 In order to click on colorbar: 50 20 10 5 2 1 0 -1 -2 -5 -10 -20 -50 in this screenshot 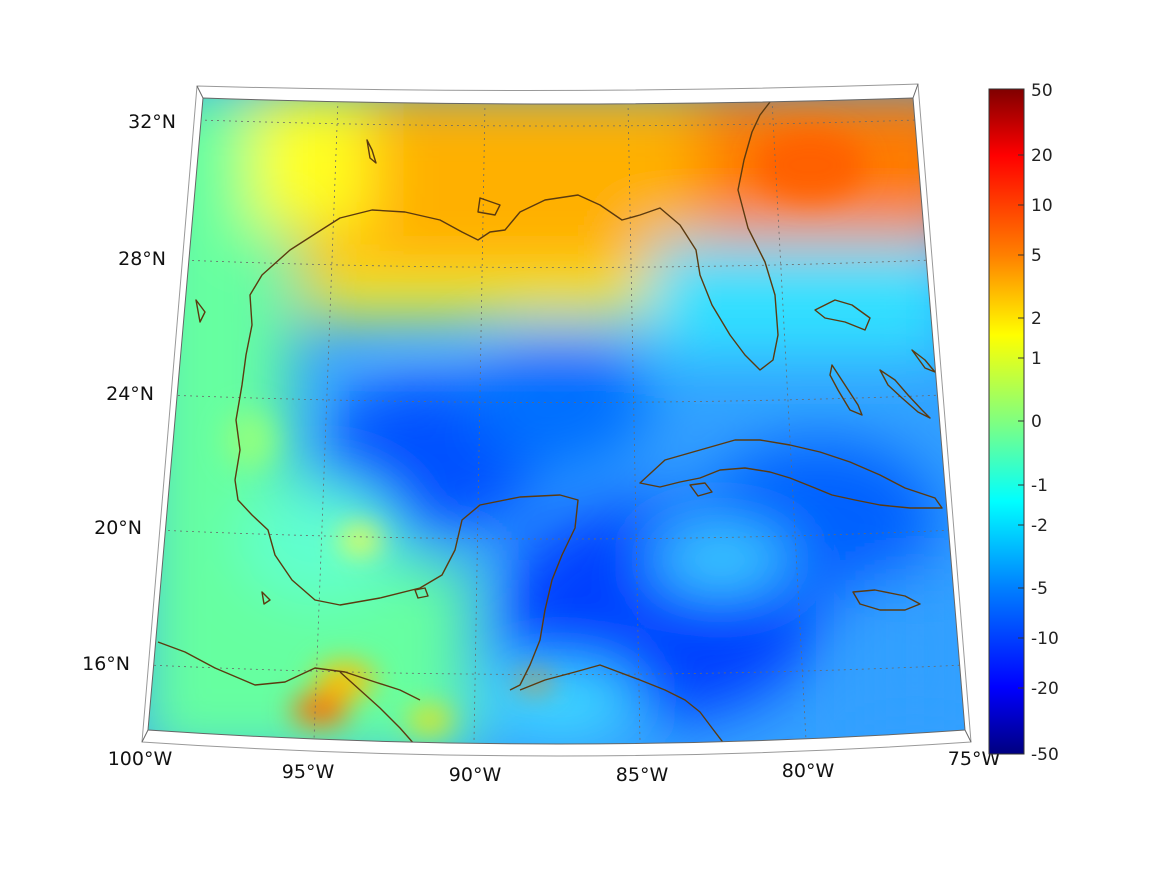, I will do `click(1023, 423)`.